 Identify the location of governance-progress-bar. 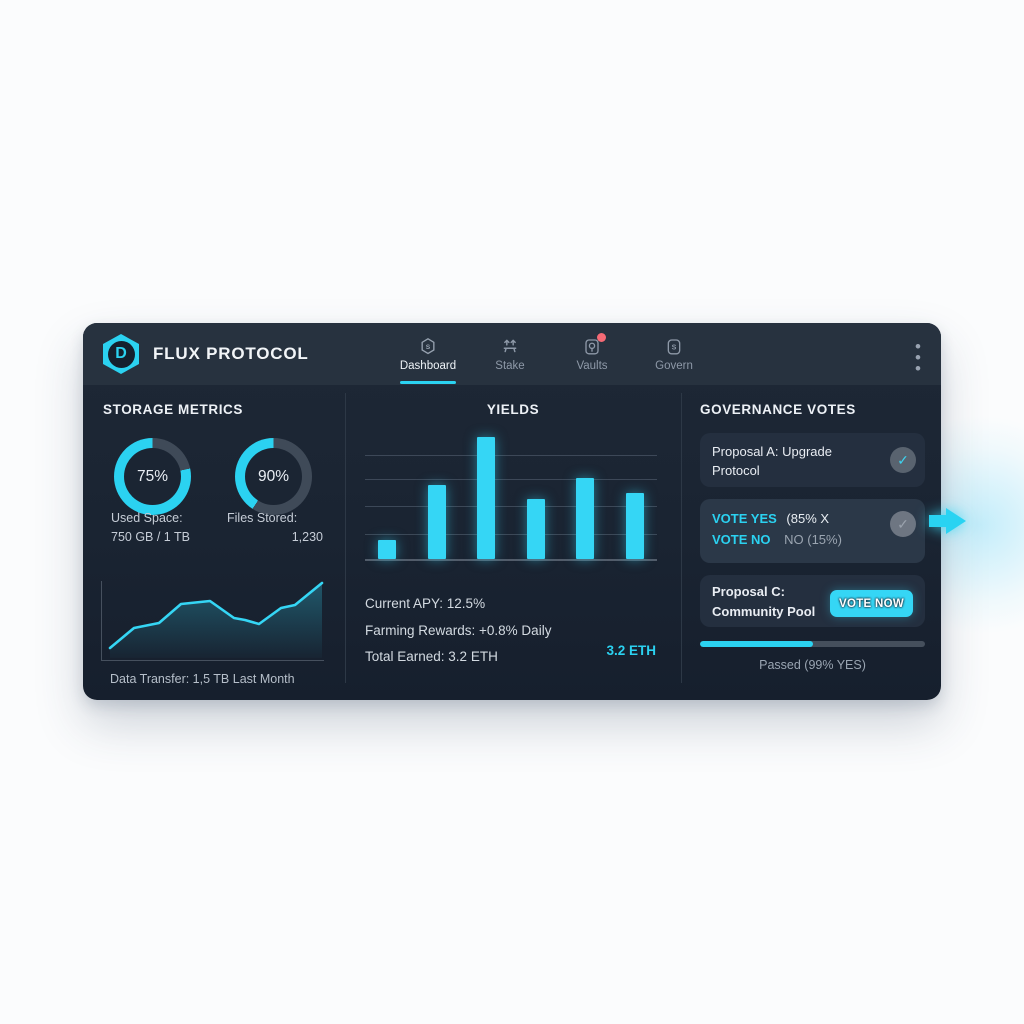
(812, 644).